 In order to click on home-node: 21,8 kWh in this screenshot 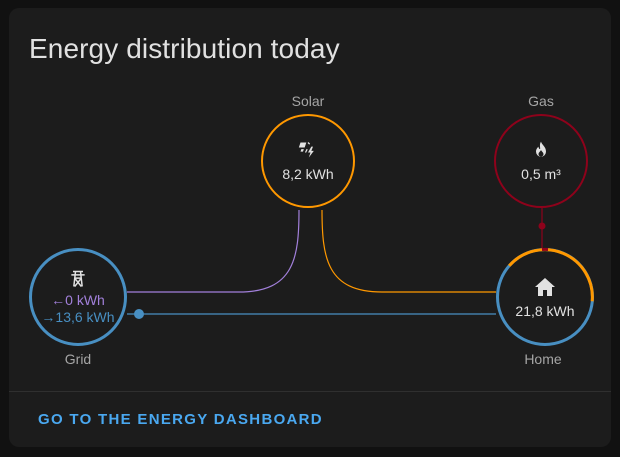, I will do `click(545, 297)`.